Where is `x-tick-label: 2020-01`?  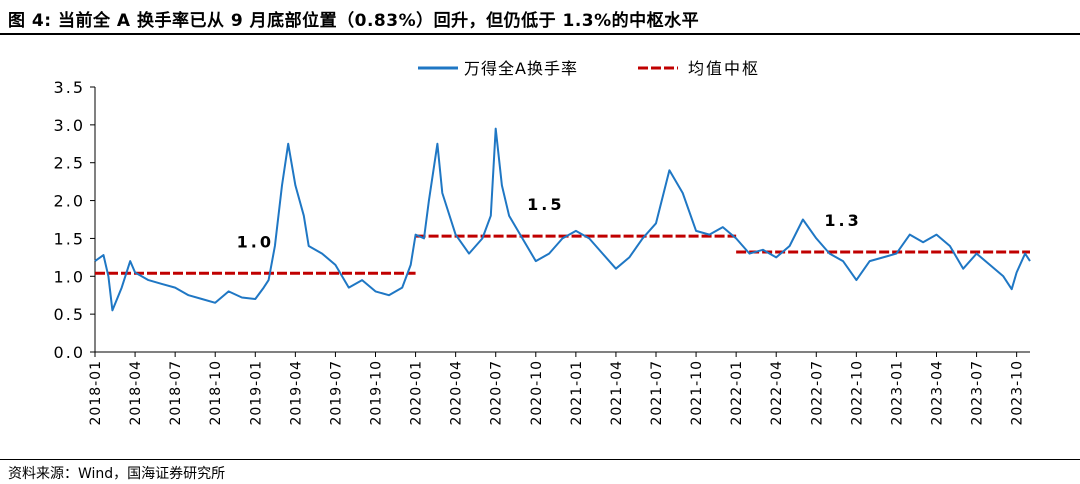 x-tick-label: 2020-01 is located at coordinates (417, 393).